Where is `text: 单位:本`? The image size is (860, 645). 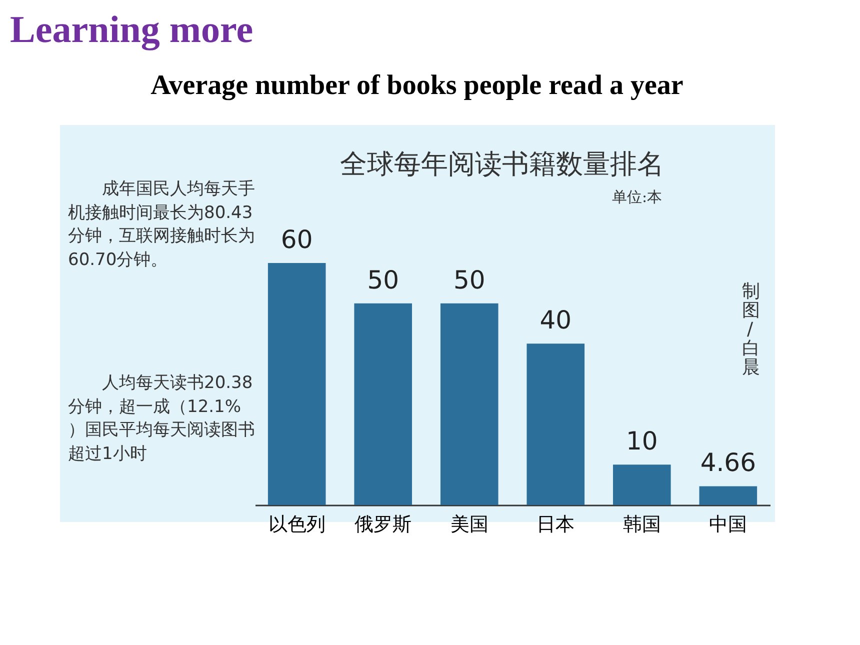
text: 单位:本 is located at coordinates (637, 197).